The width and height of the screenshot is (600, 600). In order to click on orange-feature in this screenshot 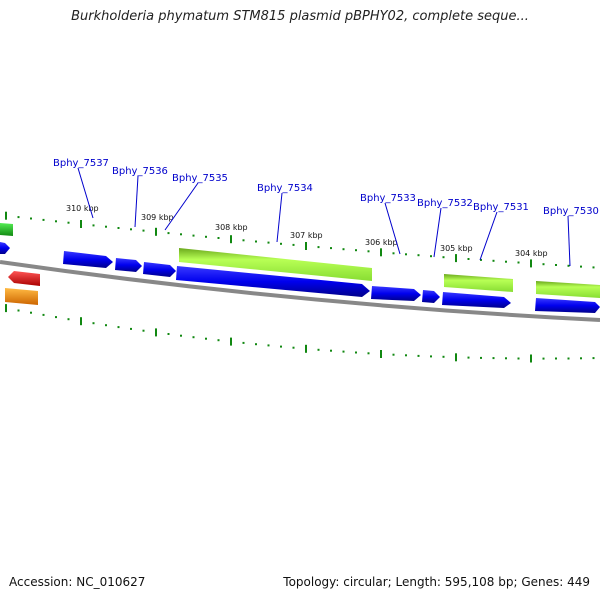, I will do `click(21, 296)`.